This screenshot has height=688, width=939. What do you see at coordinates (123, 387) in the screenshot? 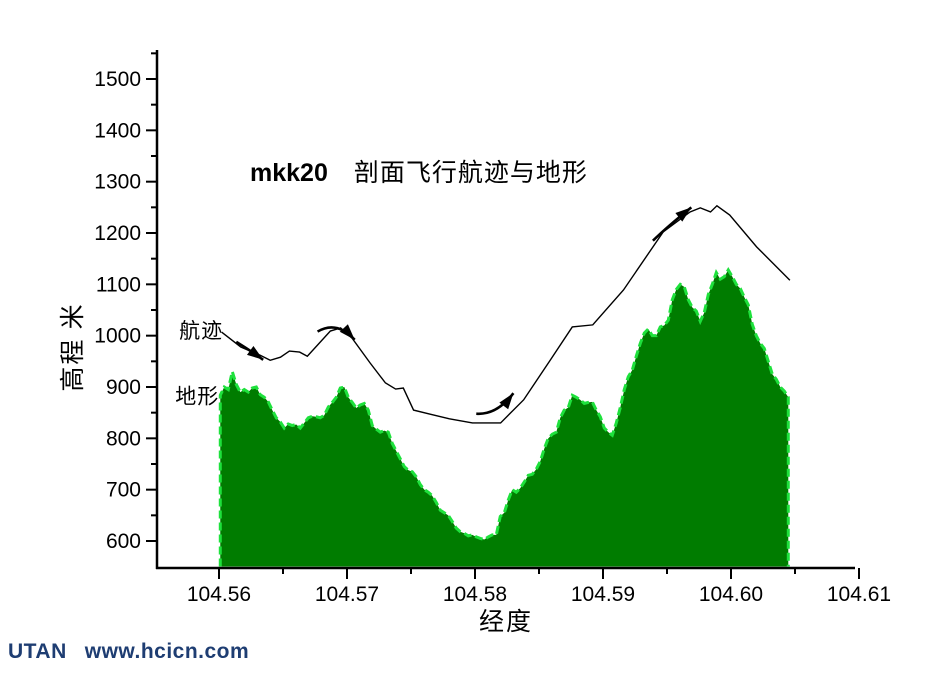
I see `y-tick-label: 900` at bounding box center [123, 387].